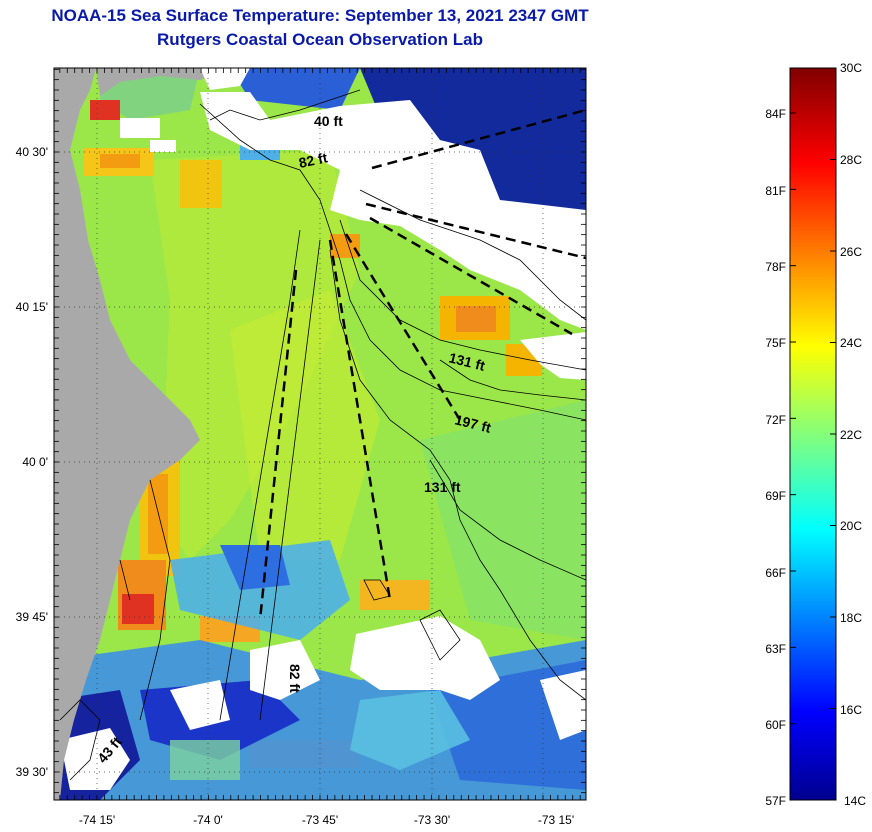 This screenshot has width=872, height=832. What do you see at coordinates (295, 89) in the screenshot?
I see `cool-patch-north` at bounding box center [295, 89].